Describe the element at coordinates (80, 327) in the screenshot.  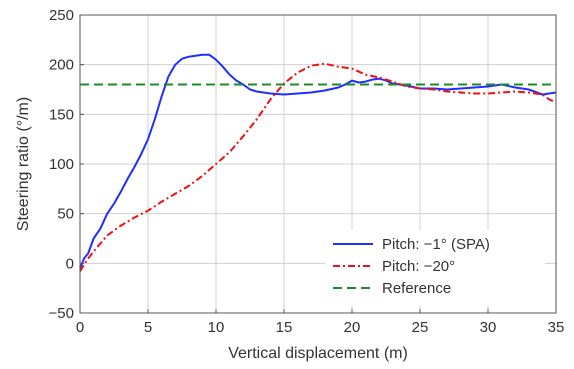
I see `x-tick-label: 0` at that location.